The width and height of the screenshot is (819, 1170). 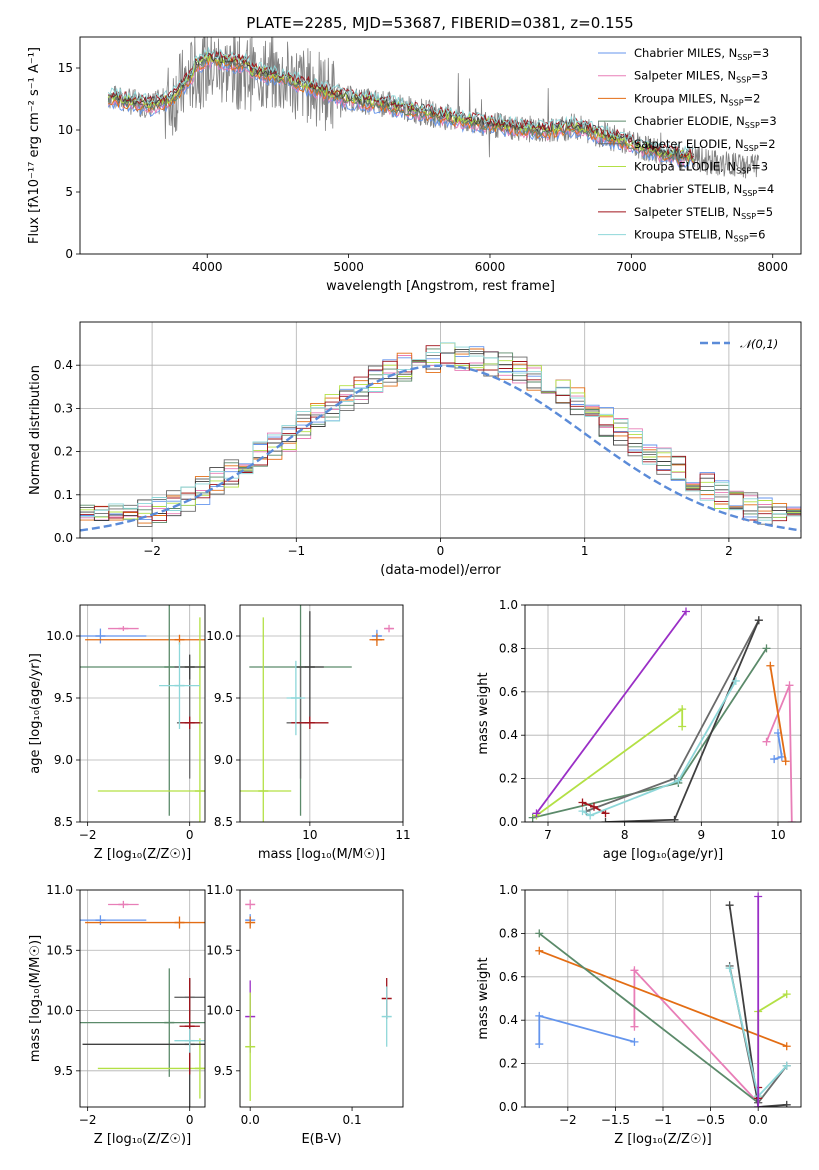 I want to click on plot-area-weight_vs_age, so click(x=662, y=714).